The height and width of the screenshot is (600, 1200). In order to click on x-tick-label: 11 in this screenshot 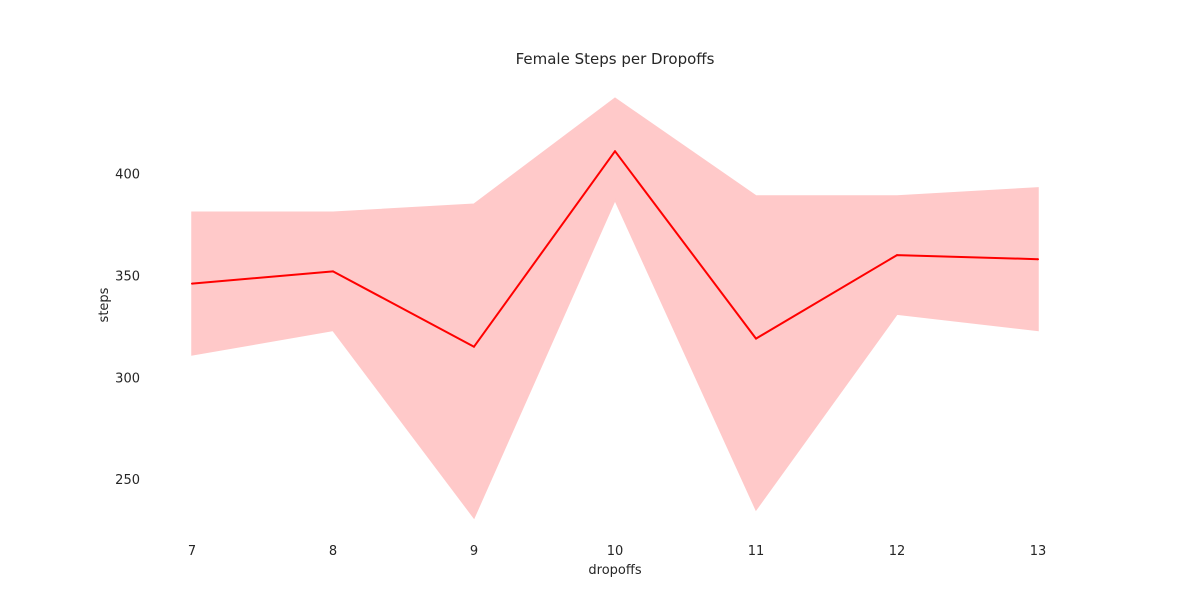, I will do `click(756, 551)`.